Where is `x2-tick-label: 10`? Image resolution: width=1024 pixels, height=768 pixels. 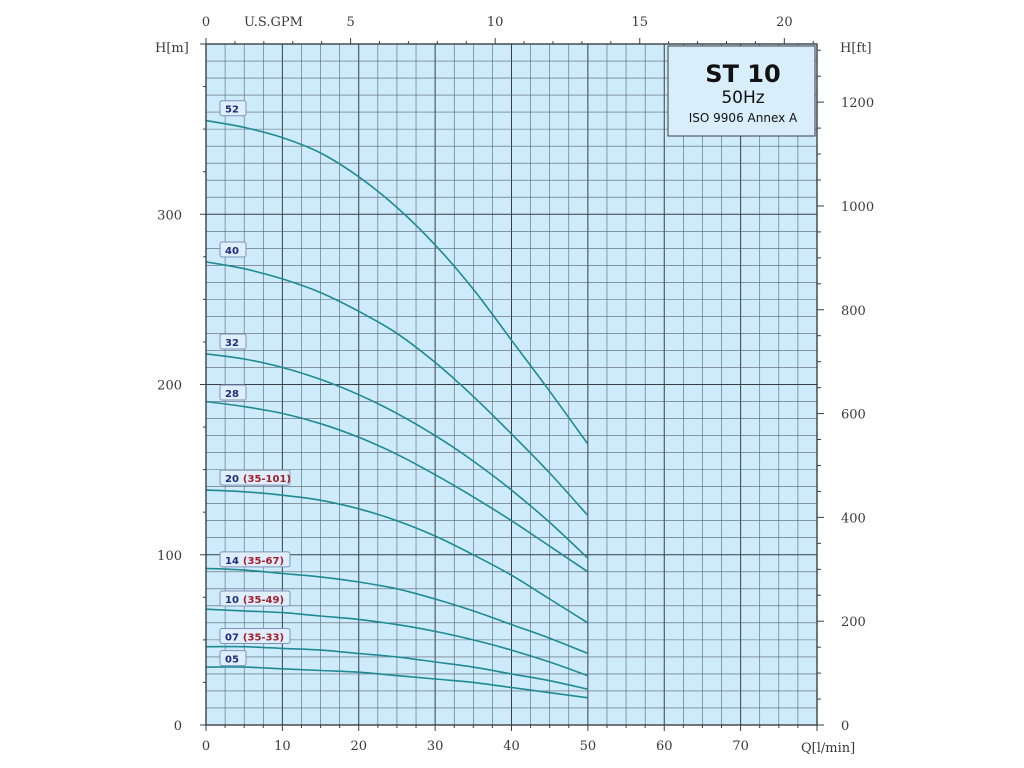
x2-tick-label: 10 is located at coordinates (495, 22).